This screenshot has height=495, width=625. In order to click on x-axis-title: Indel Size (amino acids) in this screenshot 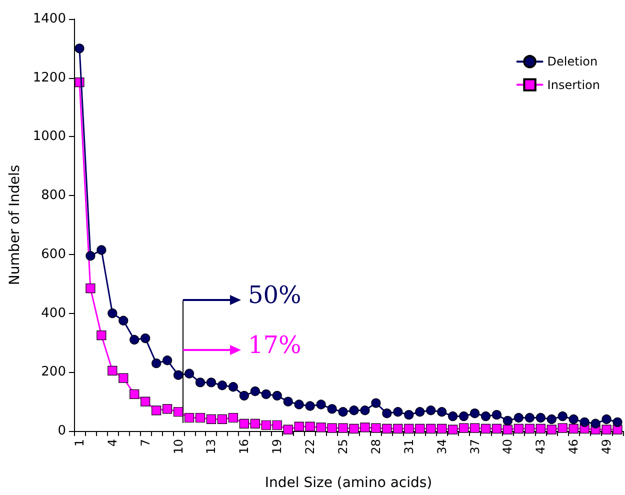, I will do `click(348, 483)`.